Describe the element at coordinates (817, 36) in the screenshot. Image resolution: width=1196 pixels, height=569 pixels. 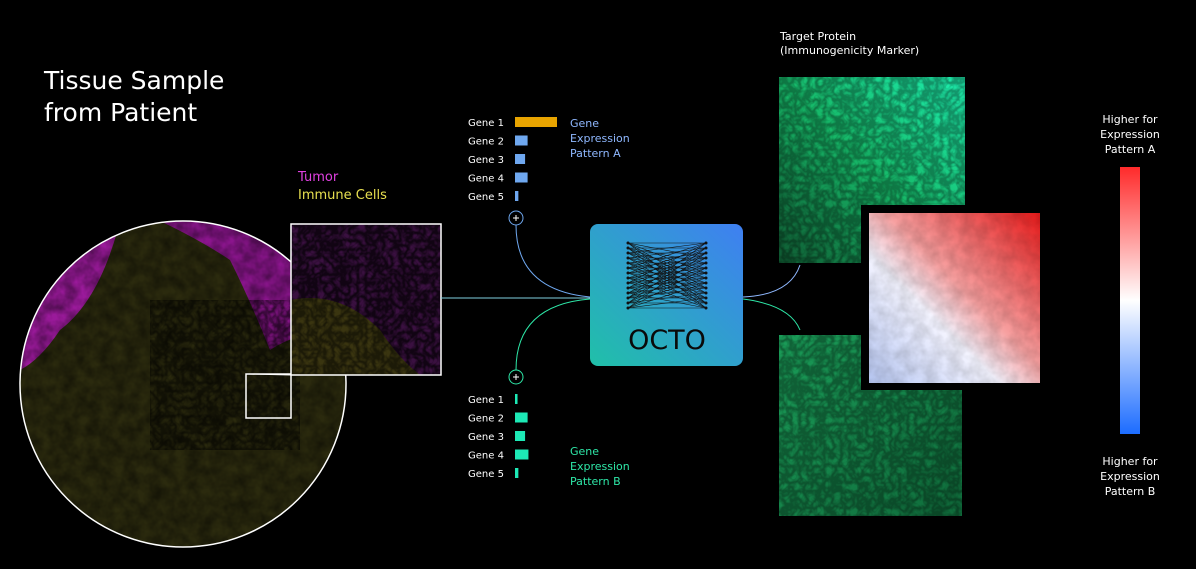
I see `target-title: Target Protein` at that location.